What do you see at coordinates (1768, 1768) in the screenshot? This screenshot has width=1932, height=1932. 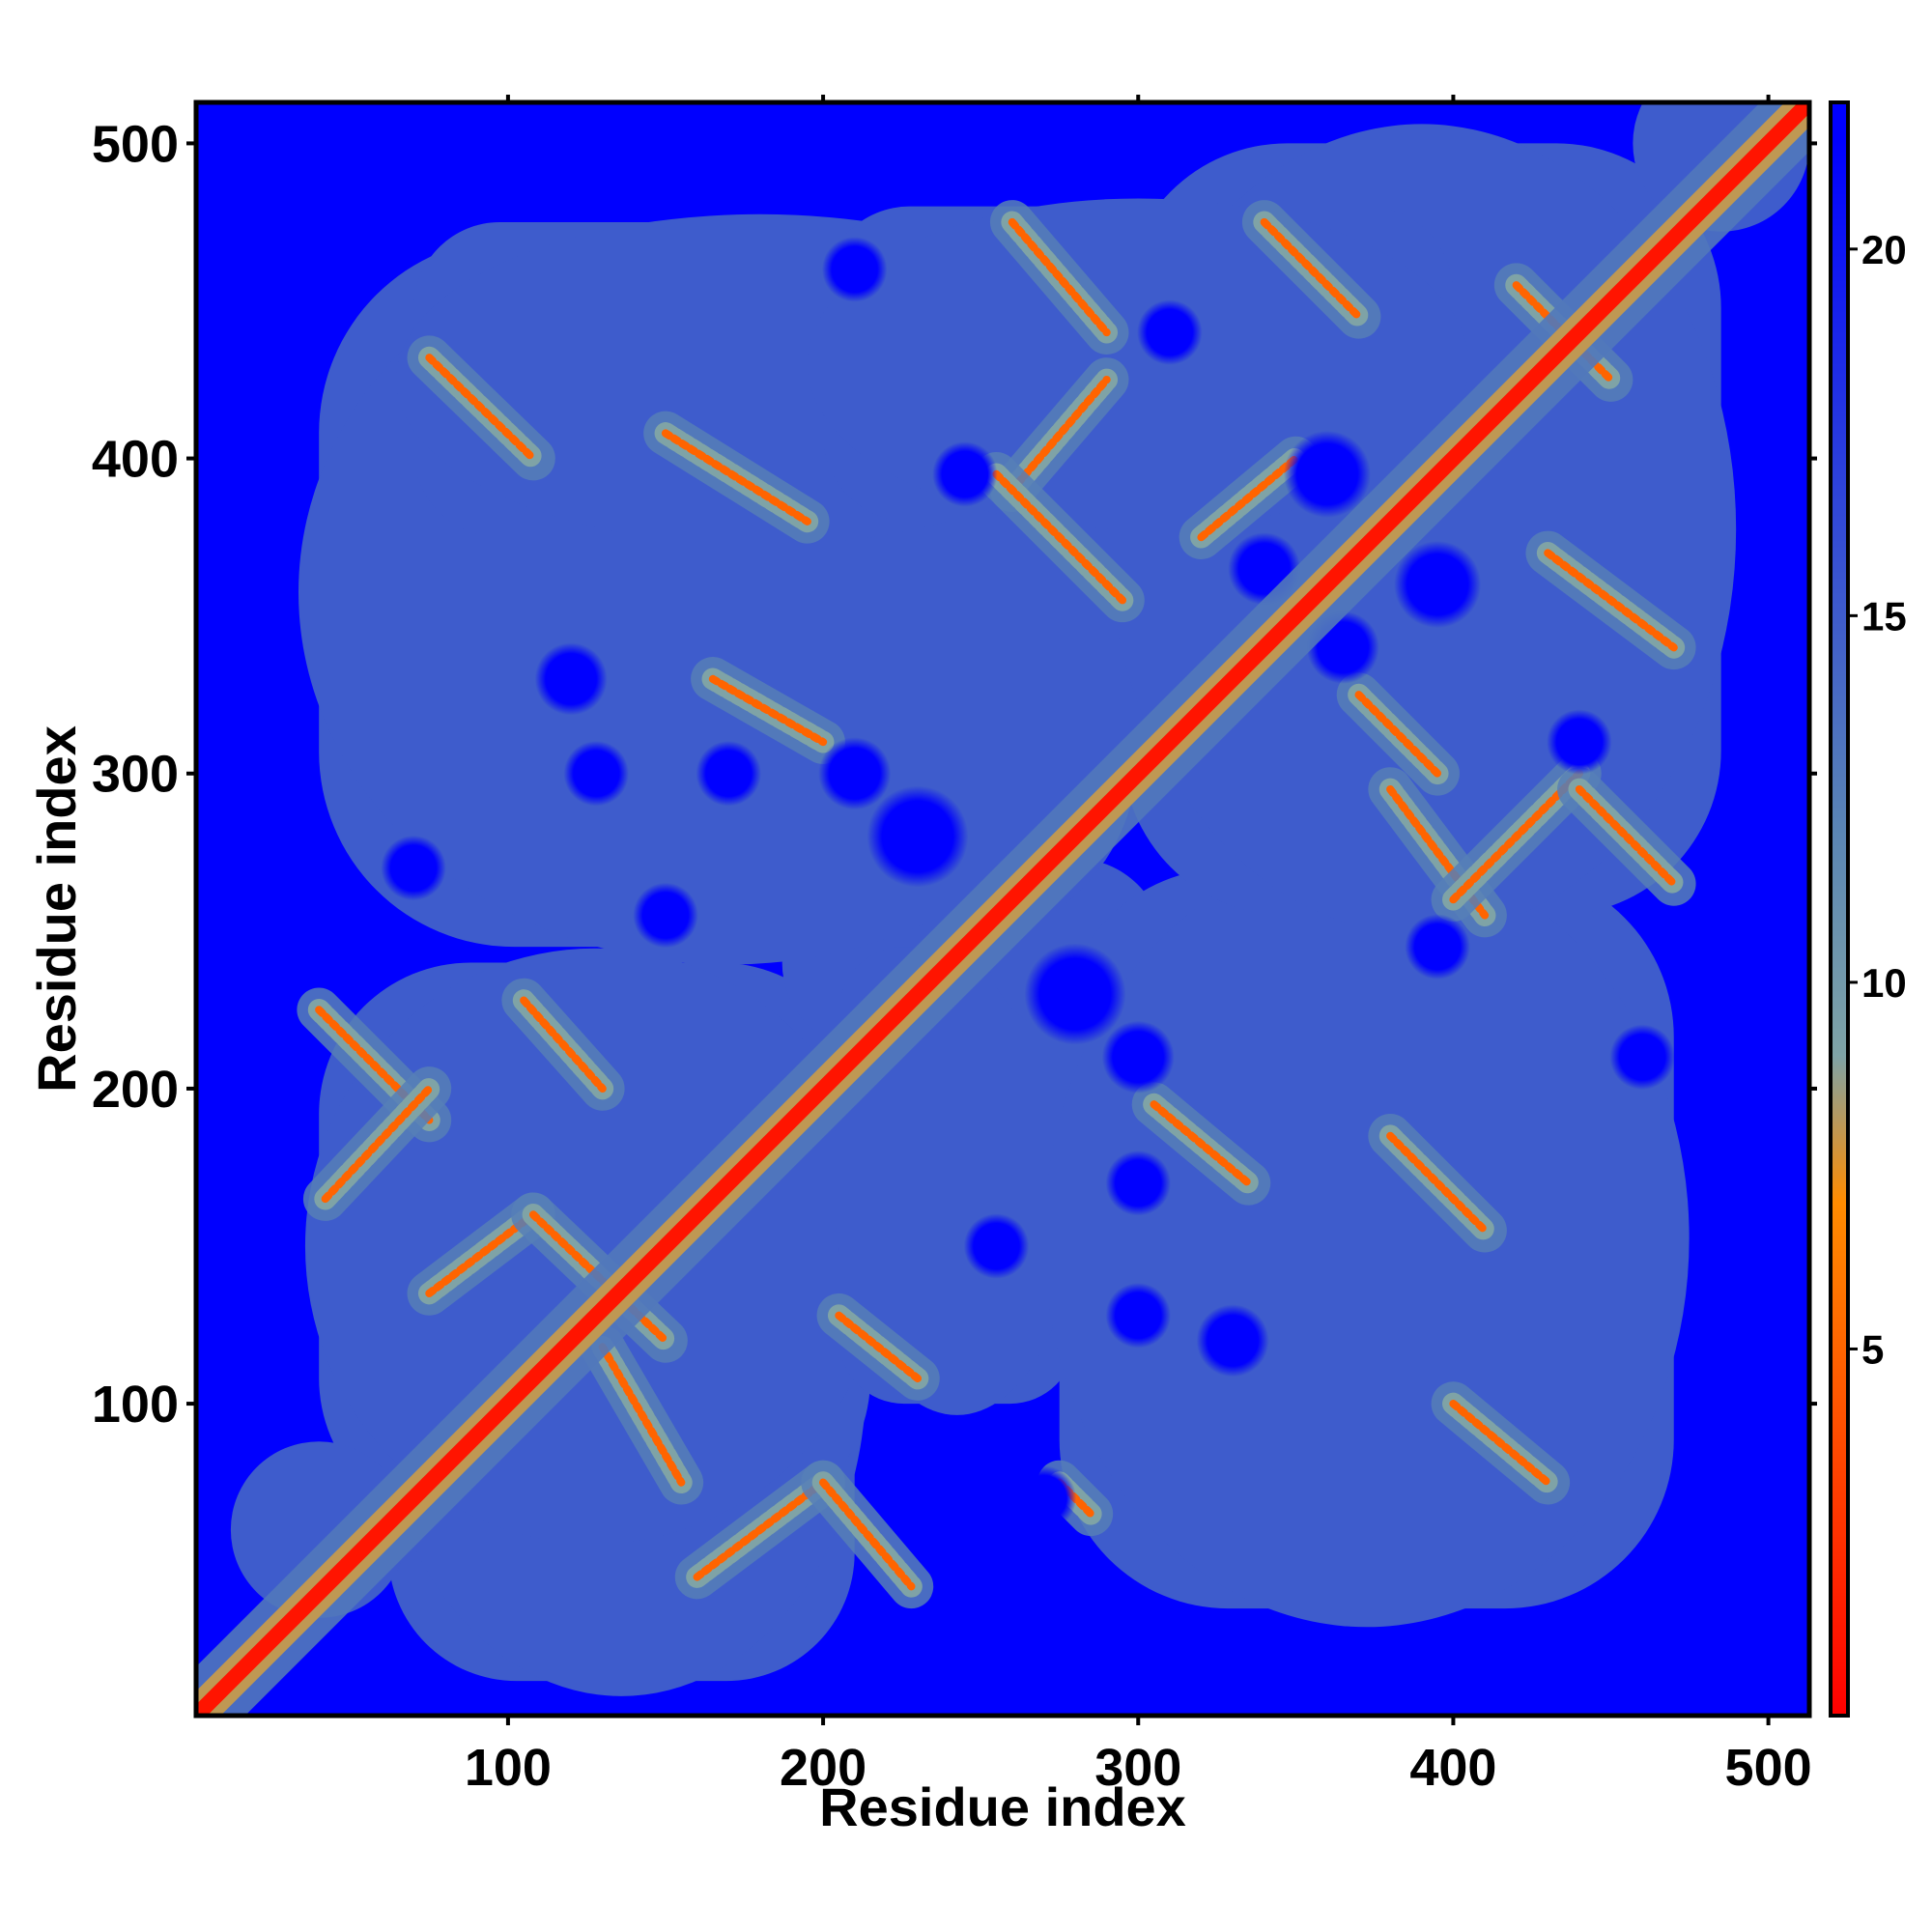 I see `x-tick-label: 500` at bounding box center [1768, 1768].